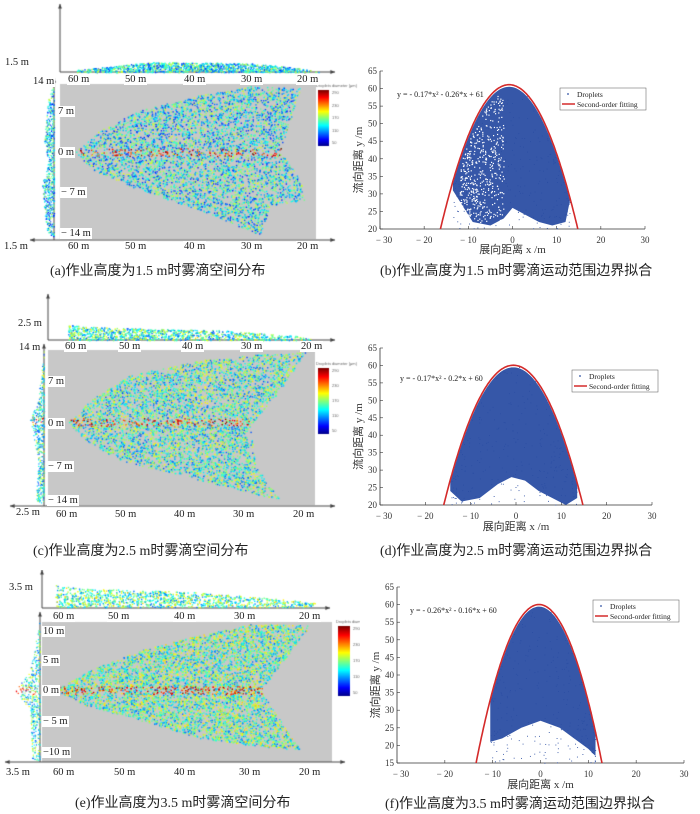 This screenshot has width=700, height=814. Describe the element at coordinates (183, 803) in the screenshot. I see `caption-e: (e)作业高度为3.5 m时雾滴空间分布` at that location.